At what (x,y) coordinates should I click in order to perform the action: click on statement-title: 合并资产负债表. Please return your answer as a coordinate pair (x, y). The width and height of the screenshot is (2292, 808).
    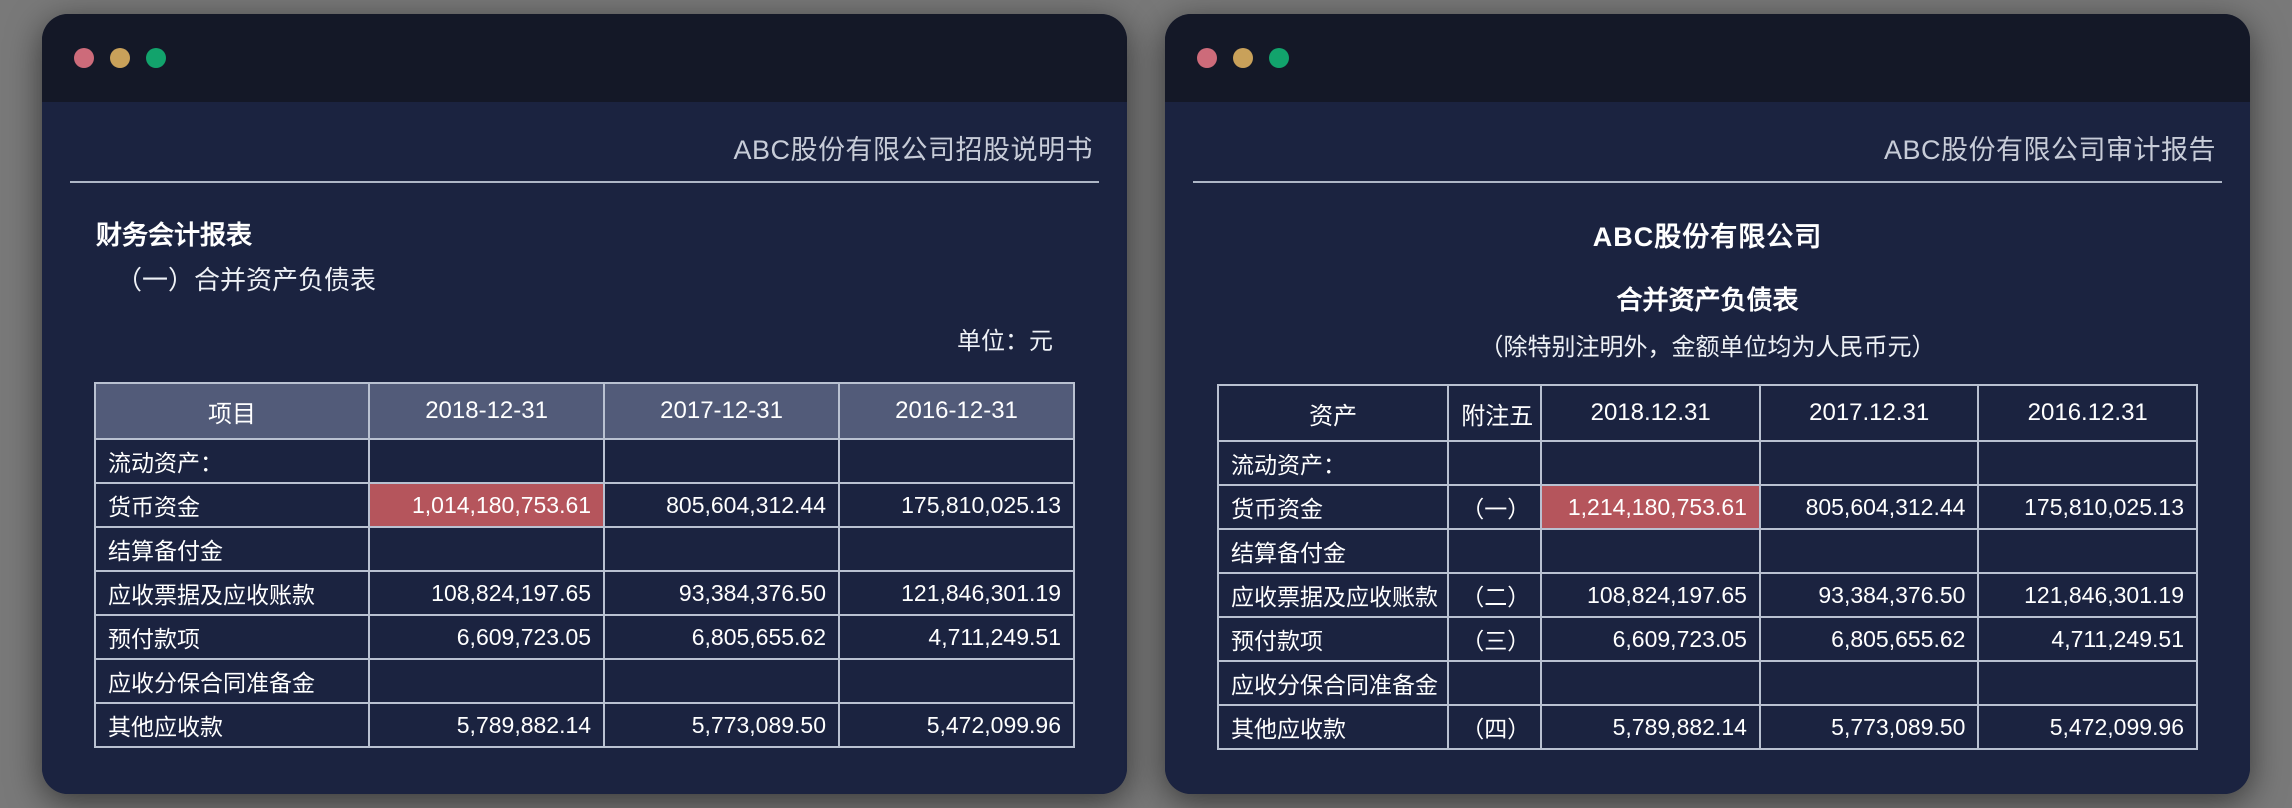
    Looking at the image, I should click on (1707, 300).